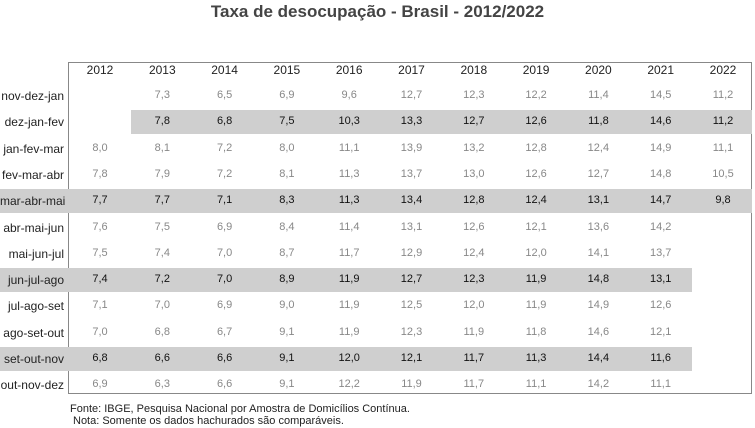 This screenshot has height=428, width=755. Describe the element at coordinates (35, 306) in the screenshot. I see `row-label: jul-ago-set` at that location.